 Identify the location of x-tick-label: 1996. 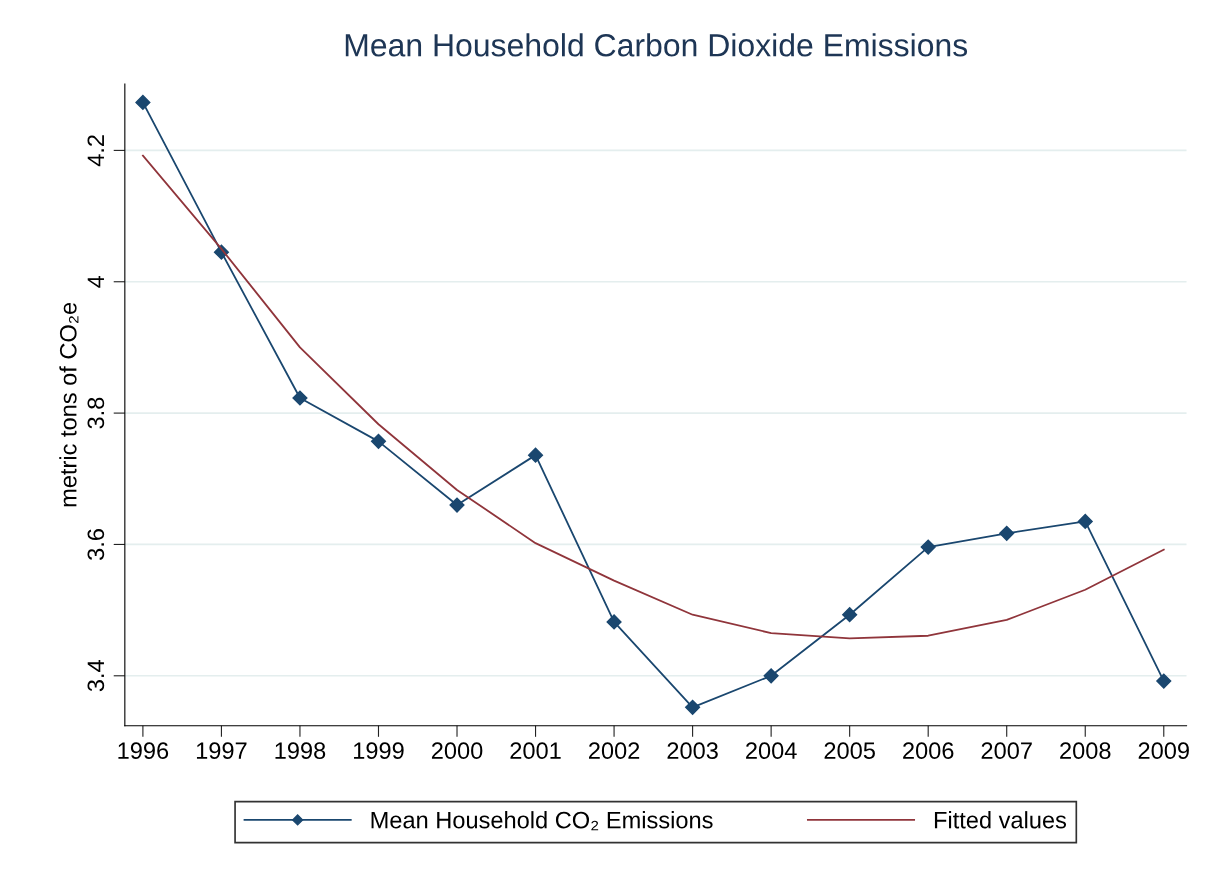
(143, 751).